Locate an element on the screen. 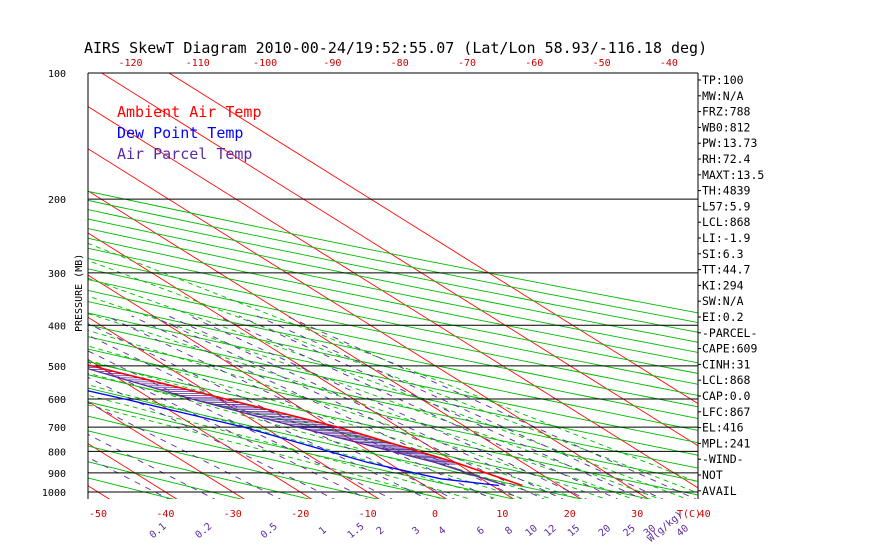 The image size is (870, 560). side-panel-entry: KI:294 is located at coordinates (723, 285).